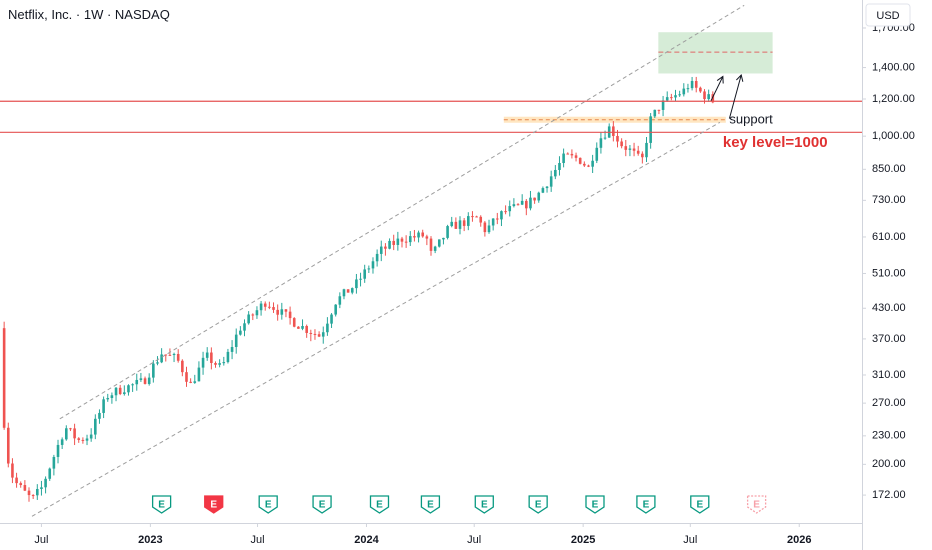 This screenshot has width=932, height=550. What do you see at coordinates (715, 53) in the screenshot?
I see `target-zone` at bounding box center [715, 53].